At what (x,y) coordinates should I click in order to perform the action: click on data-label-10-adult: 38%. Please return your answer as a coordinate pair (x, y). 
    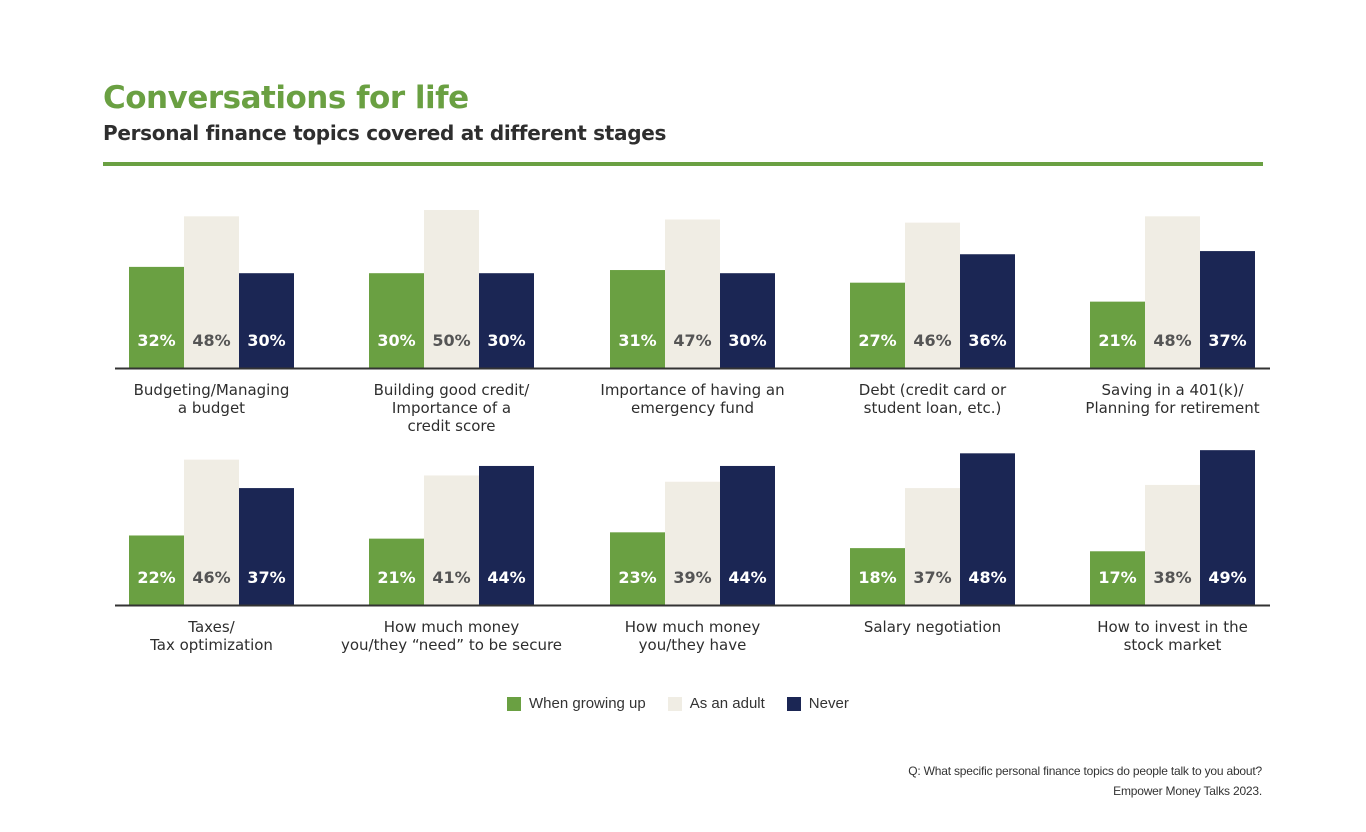
    Looking at the image, I should click on (1172, 577).